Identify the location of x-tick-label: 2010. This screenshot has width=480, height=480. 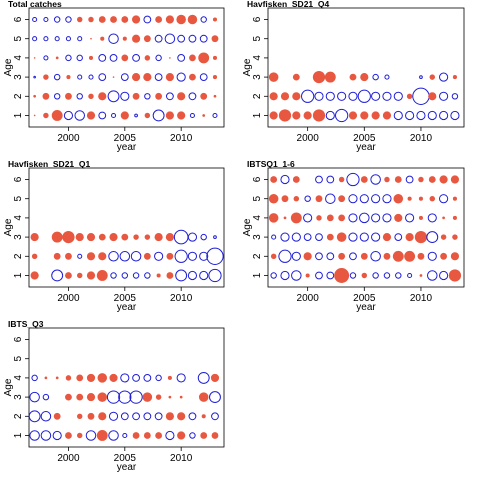
(181, 458).